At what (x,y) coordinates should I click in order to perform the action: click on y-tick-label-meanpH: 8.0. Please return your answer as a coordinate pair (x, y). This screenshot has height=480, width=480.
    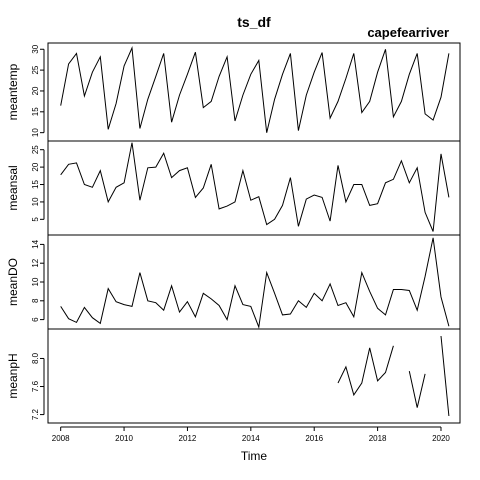
    Looking at the image, I should click on (35, 358).